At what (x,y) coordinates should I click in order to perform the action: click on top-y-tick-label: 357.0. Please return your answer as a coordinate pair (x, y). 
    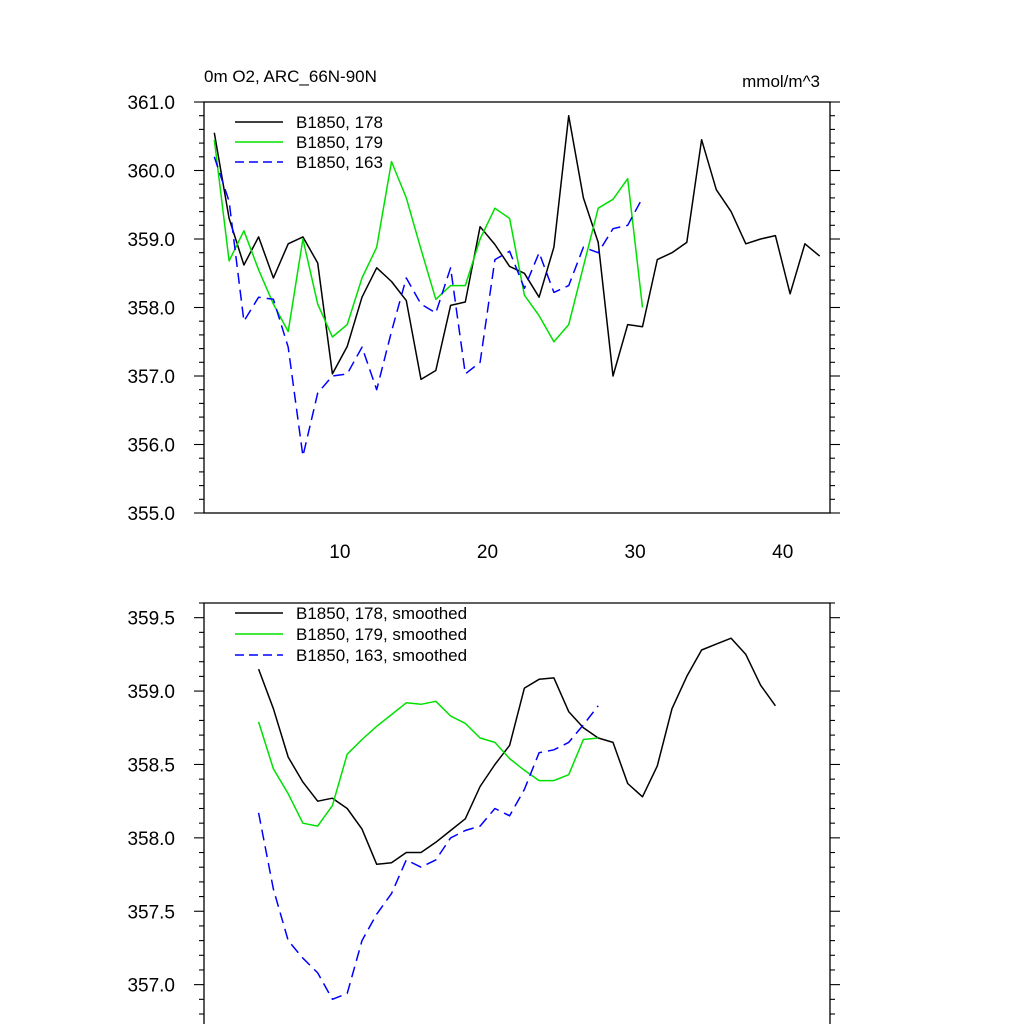
    Looking at the image, I should click on (151, 377).